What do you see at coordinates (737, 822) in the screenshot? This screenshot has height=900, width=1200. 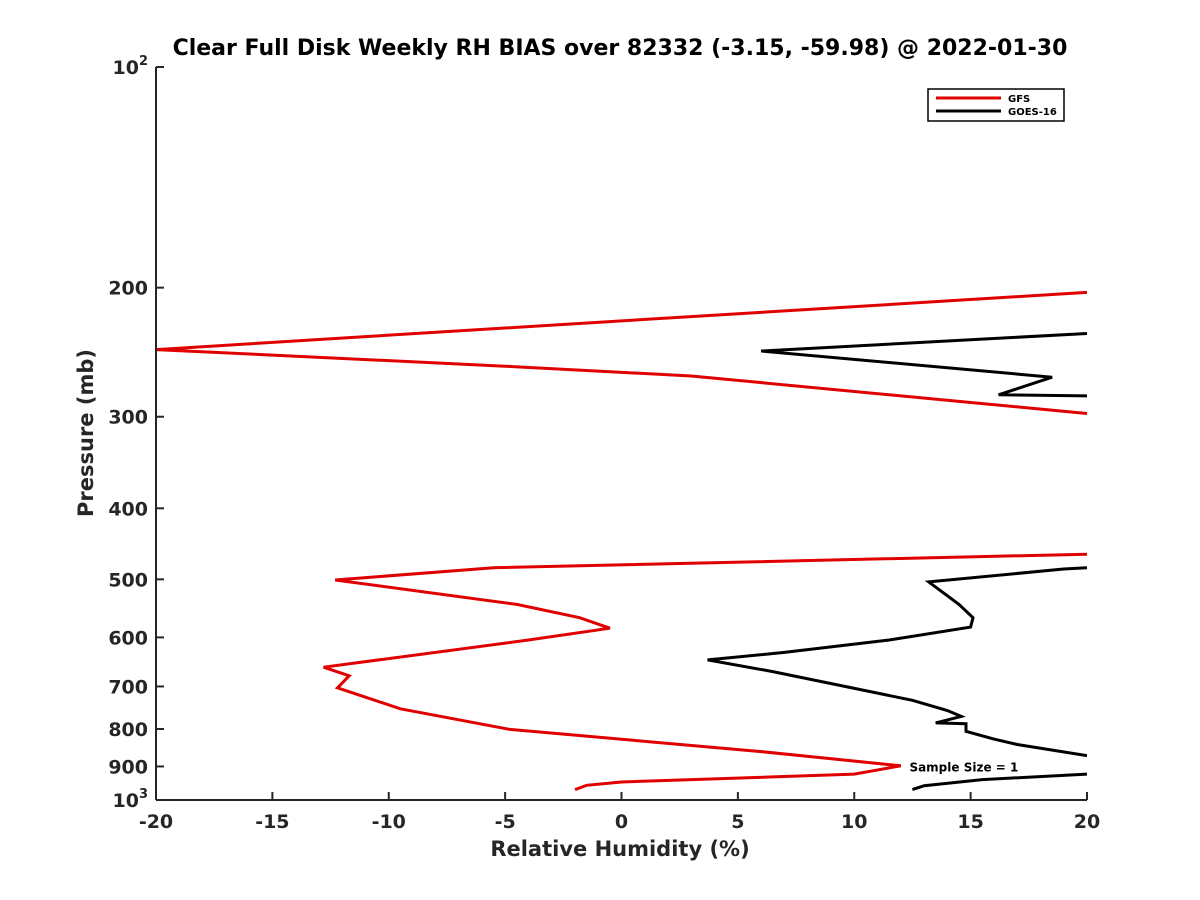 I see `x-tick-label: 5` at bounding box center [737, 822].